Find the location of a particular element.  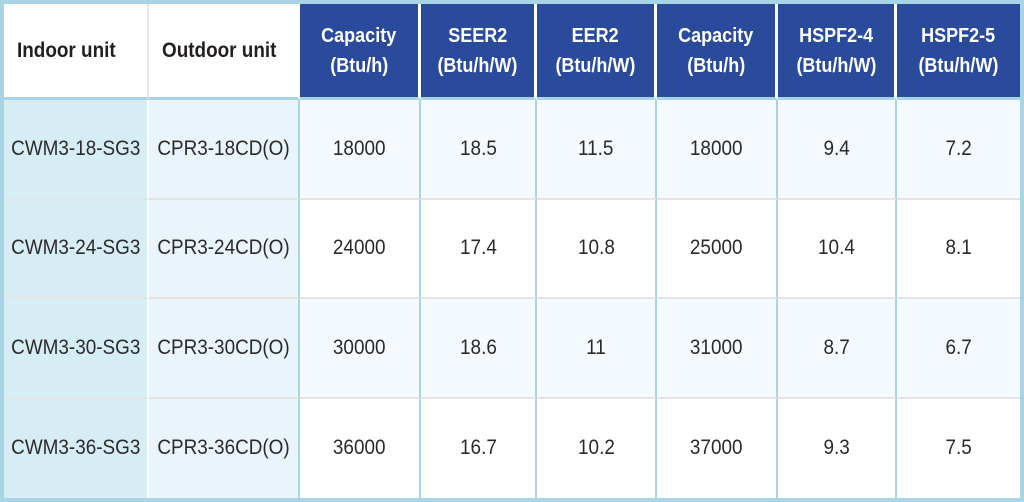

cell-value: 17.4 is located at coordinates (478, 248).